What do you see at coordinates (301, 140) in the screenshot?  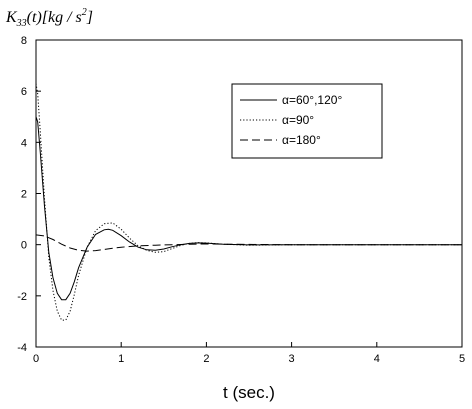 I see `legend-label: α=180°` at bounding box center [301, 140].